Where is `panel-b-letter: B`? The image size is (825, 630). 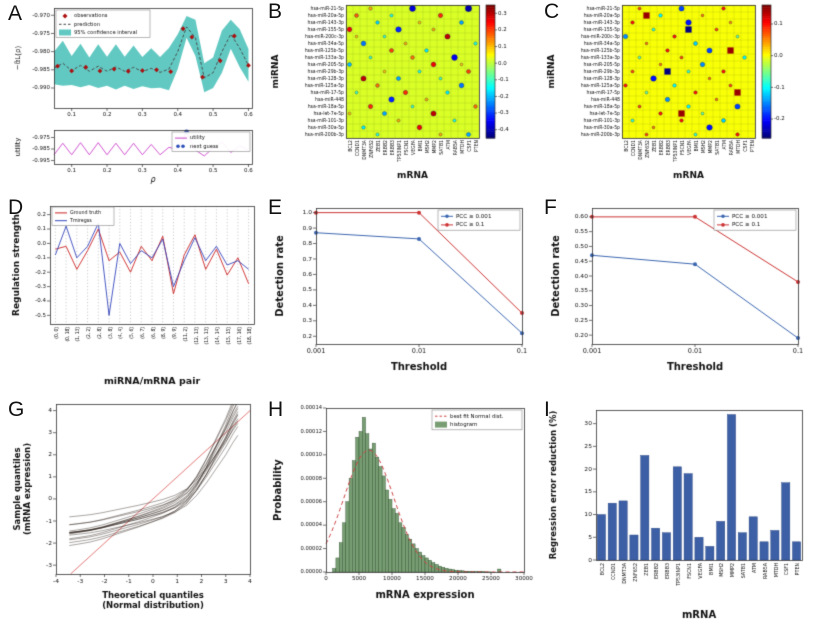
panel-b-letter: B is located at coordinates (275, 11).